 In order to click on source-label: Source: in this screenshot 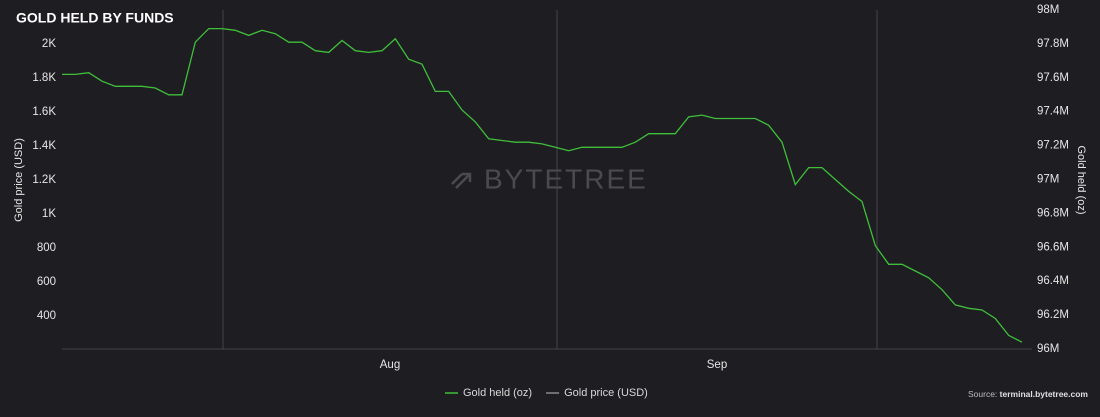, I will do `click(982, 394)`.